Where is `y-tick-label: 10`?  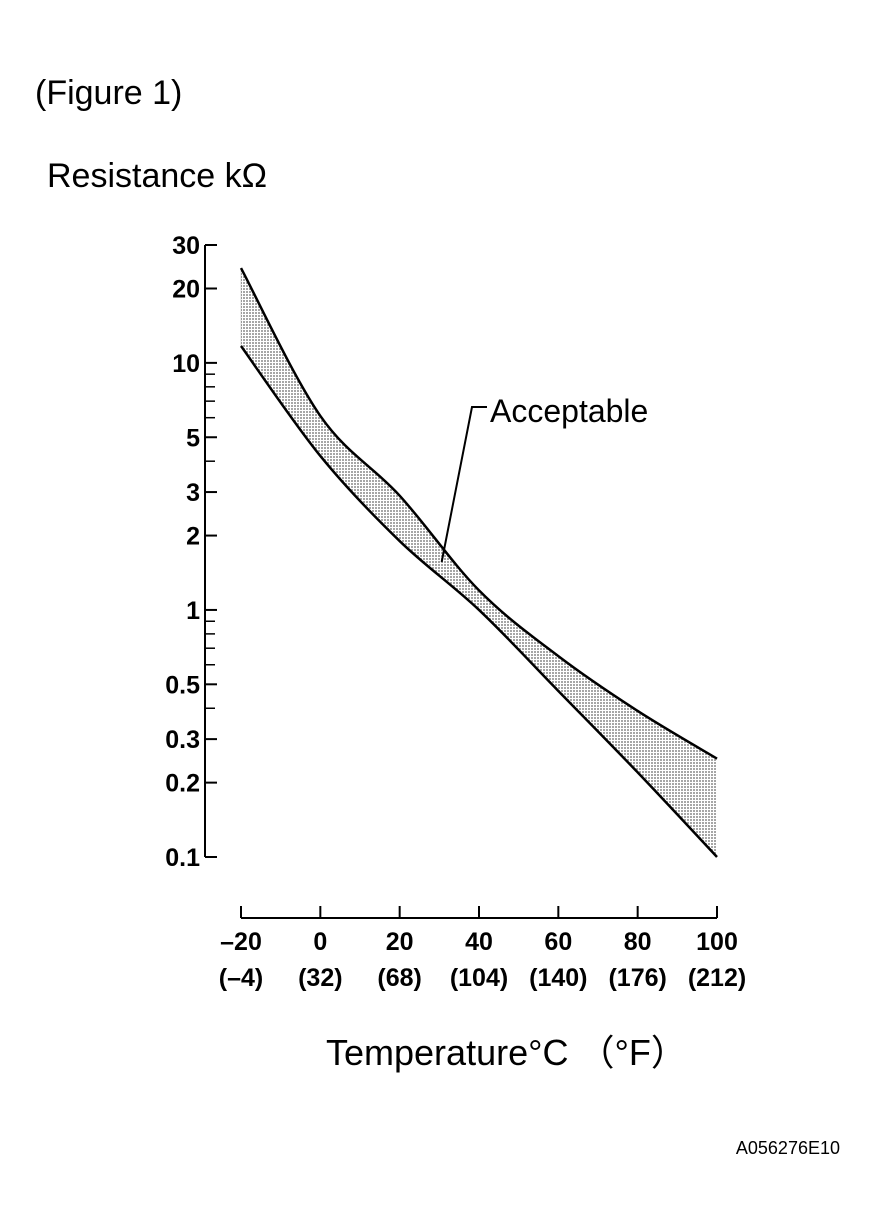 y-tick-label: 10 is located at coordinates (186, 364).